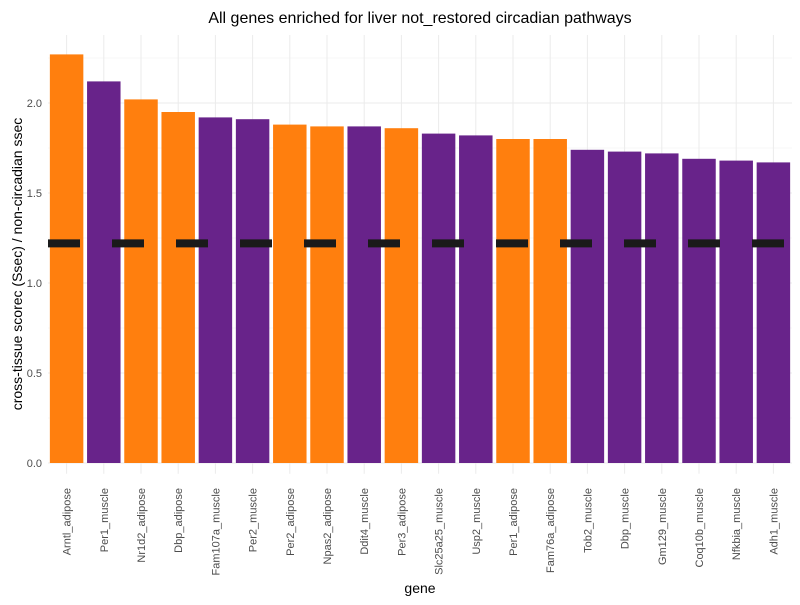 This screenshot has width=800, height=605. Describe the element at coordinates (401, 295) in the screenshot. I see `bar-per3-adipose` at that location.